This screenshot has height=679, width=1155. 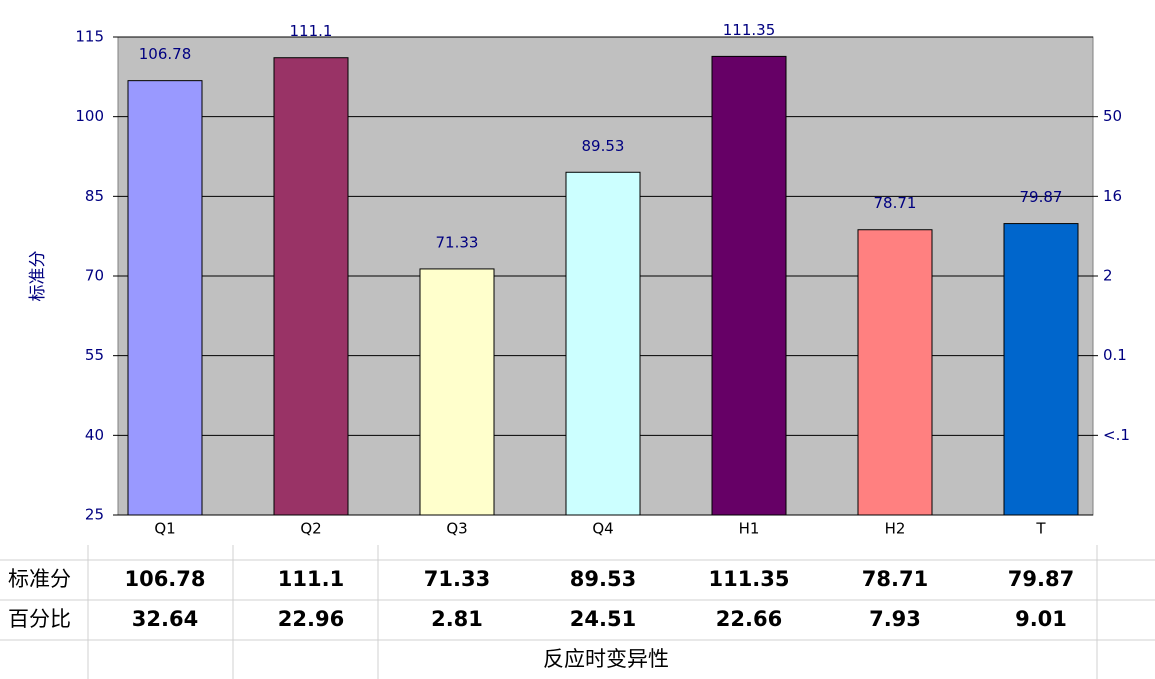 I want to click on x-tick-label: Q4, so click(x=602, y=529).